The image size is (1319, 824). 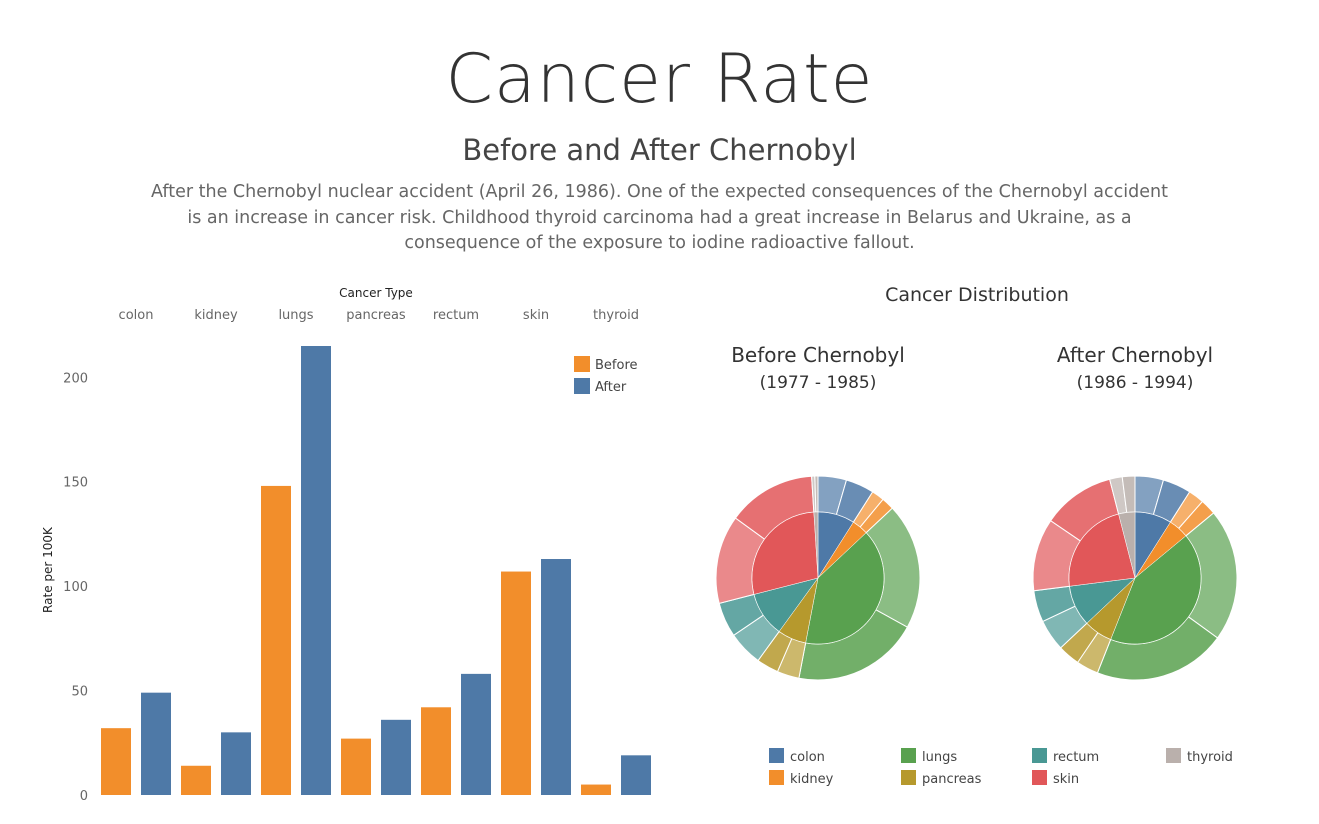 I want to click on bar-after-lungs, so click(x=316, y=570).